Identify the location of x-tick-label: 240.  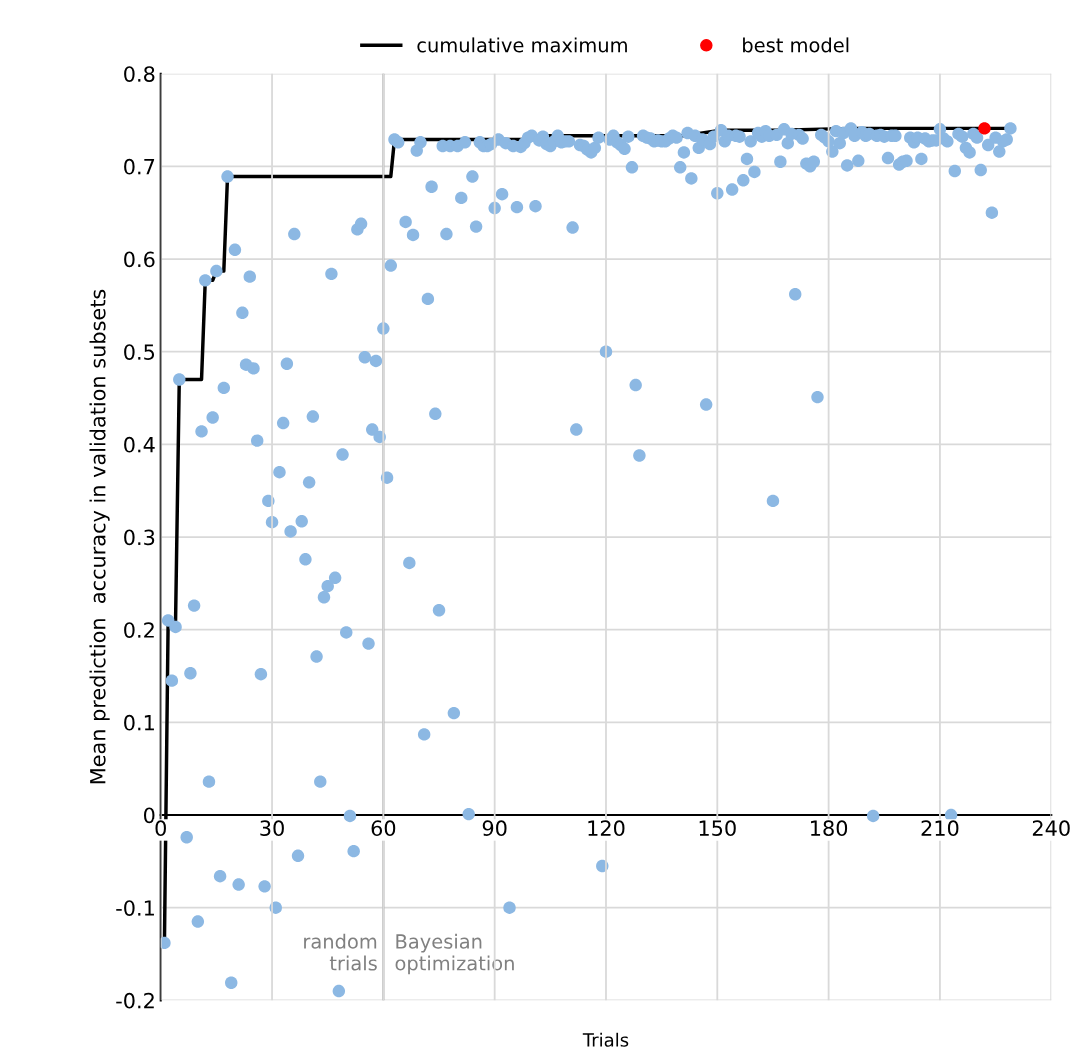
(1051, 828).